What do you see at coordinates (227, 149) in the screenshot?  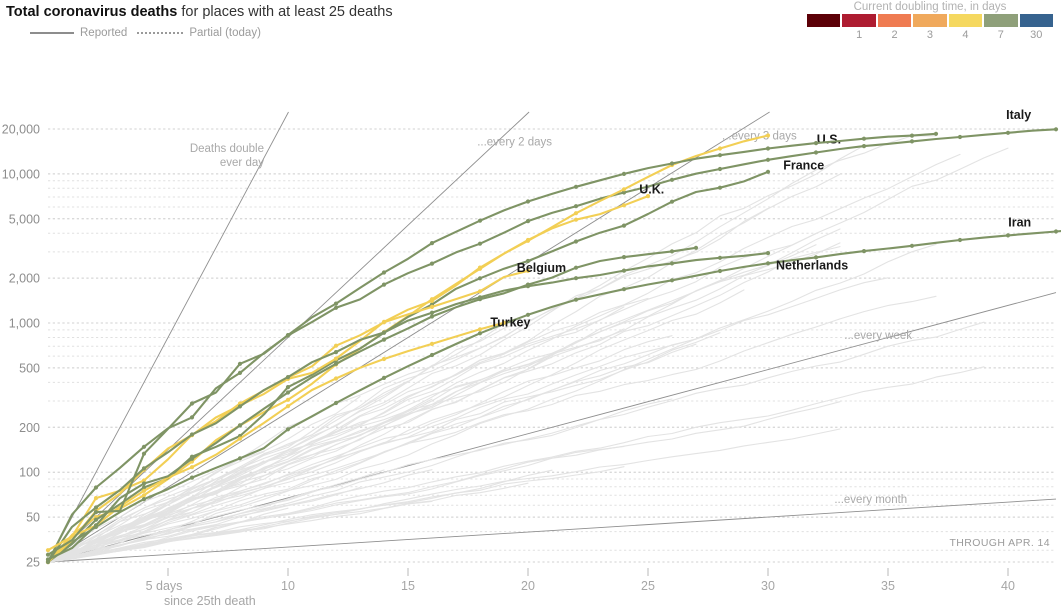 I see `reference-label-1d: Deaths double` at bounding box center [227, 149].